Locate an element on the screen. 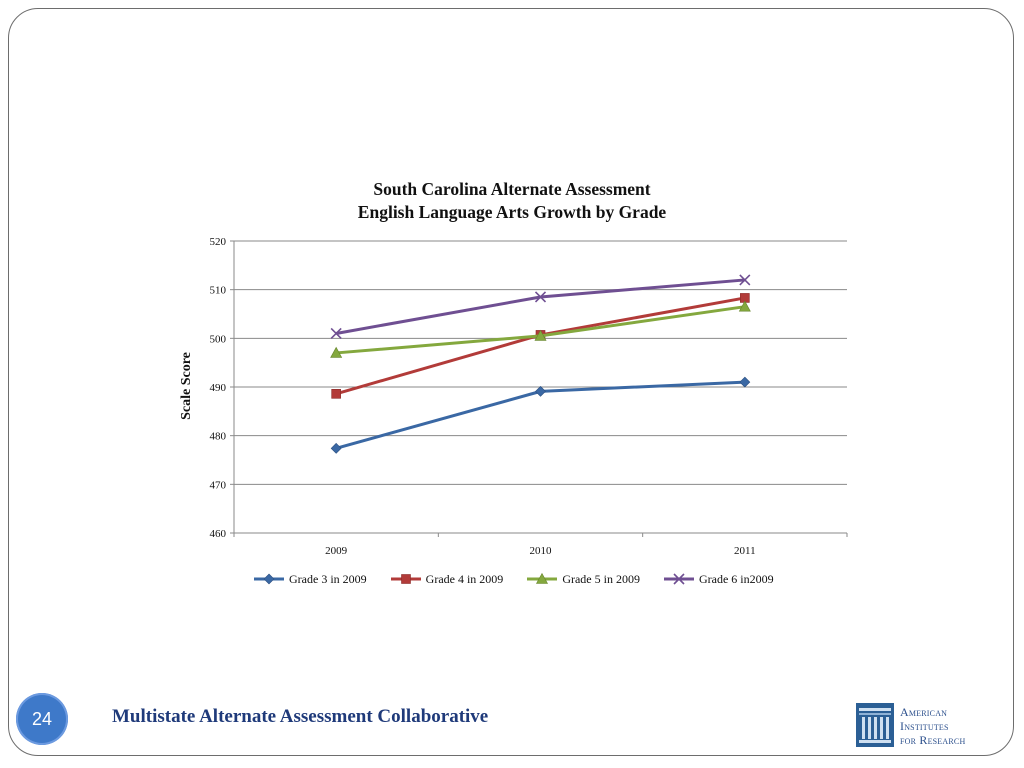 Image resolution: width=1024 pixels, height=768 pixels. logo-line2: Institutes is located at coordinates (924, 726).